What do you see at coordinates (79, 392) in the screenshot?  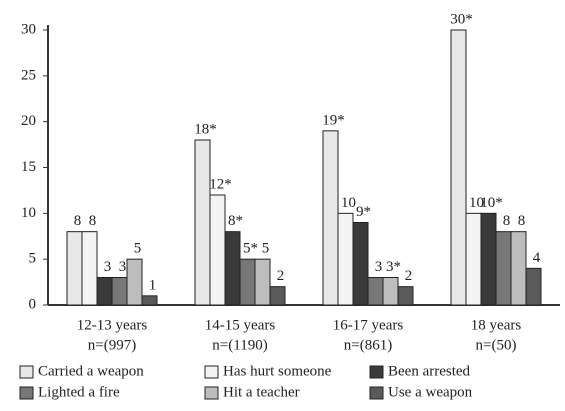 I see `legend-label: Lighted a fire` at bounding box center [79, 392].